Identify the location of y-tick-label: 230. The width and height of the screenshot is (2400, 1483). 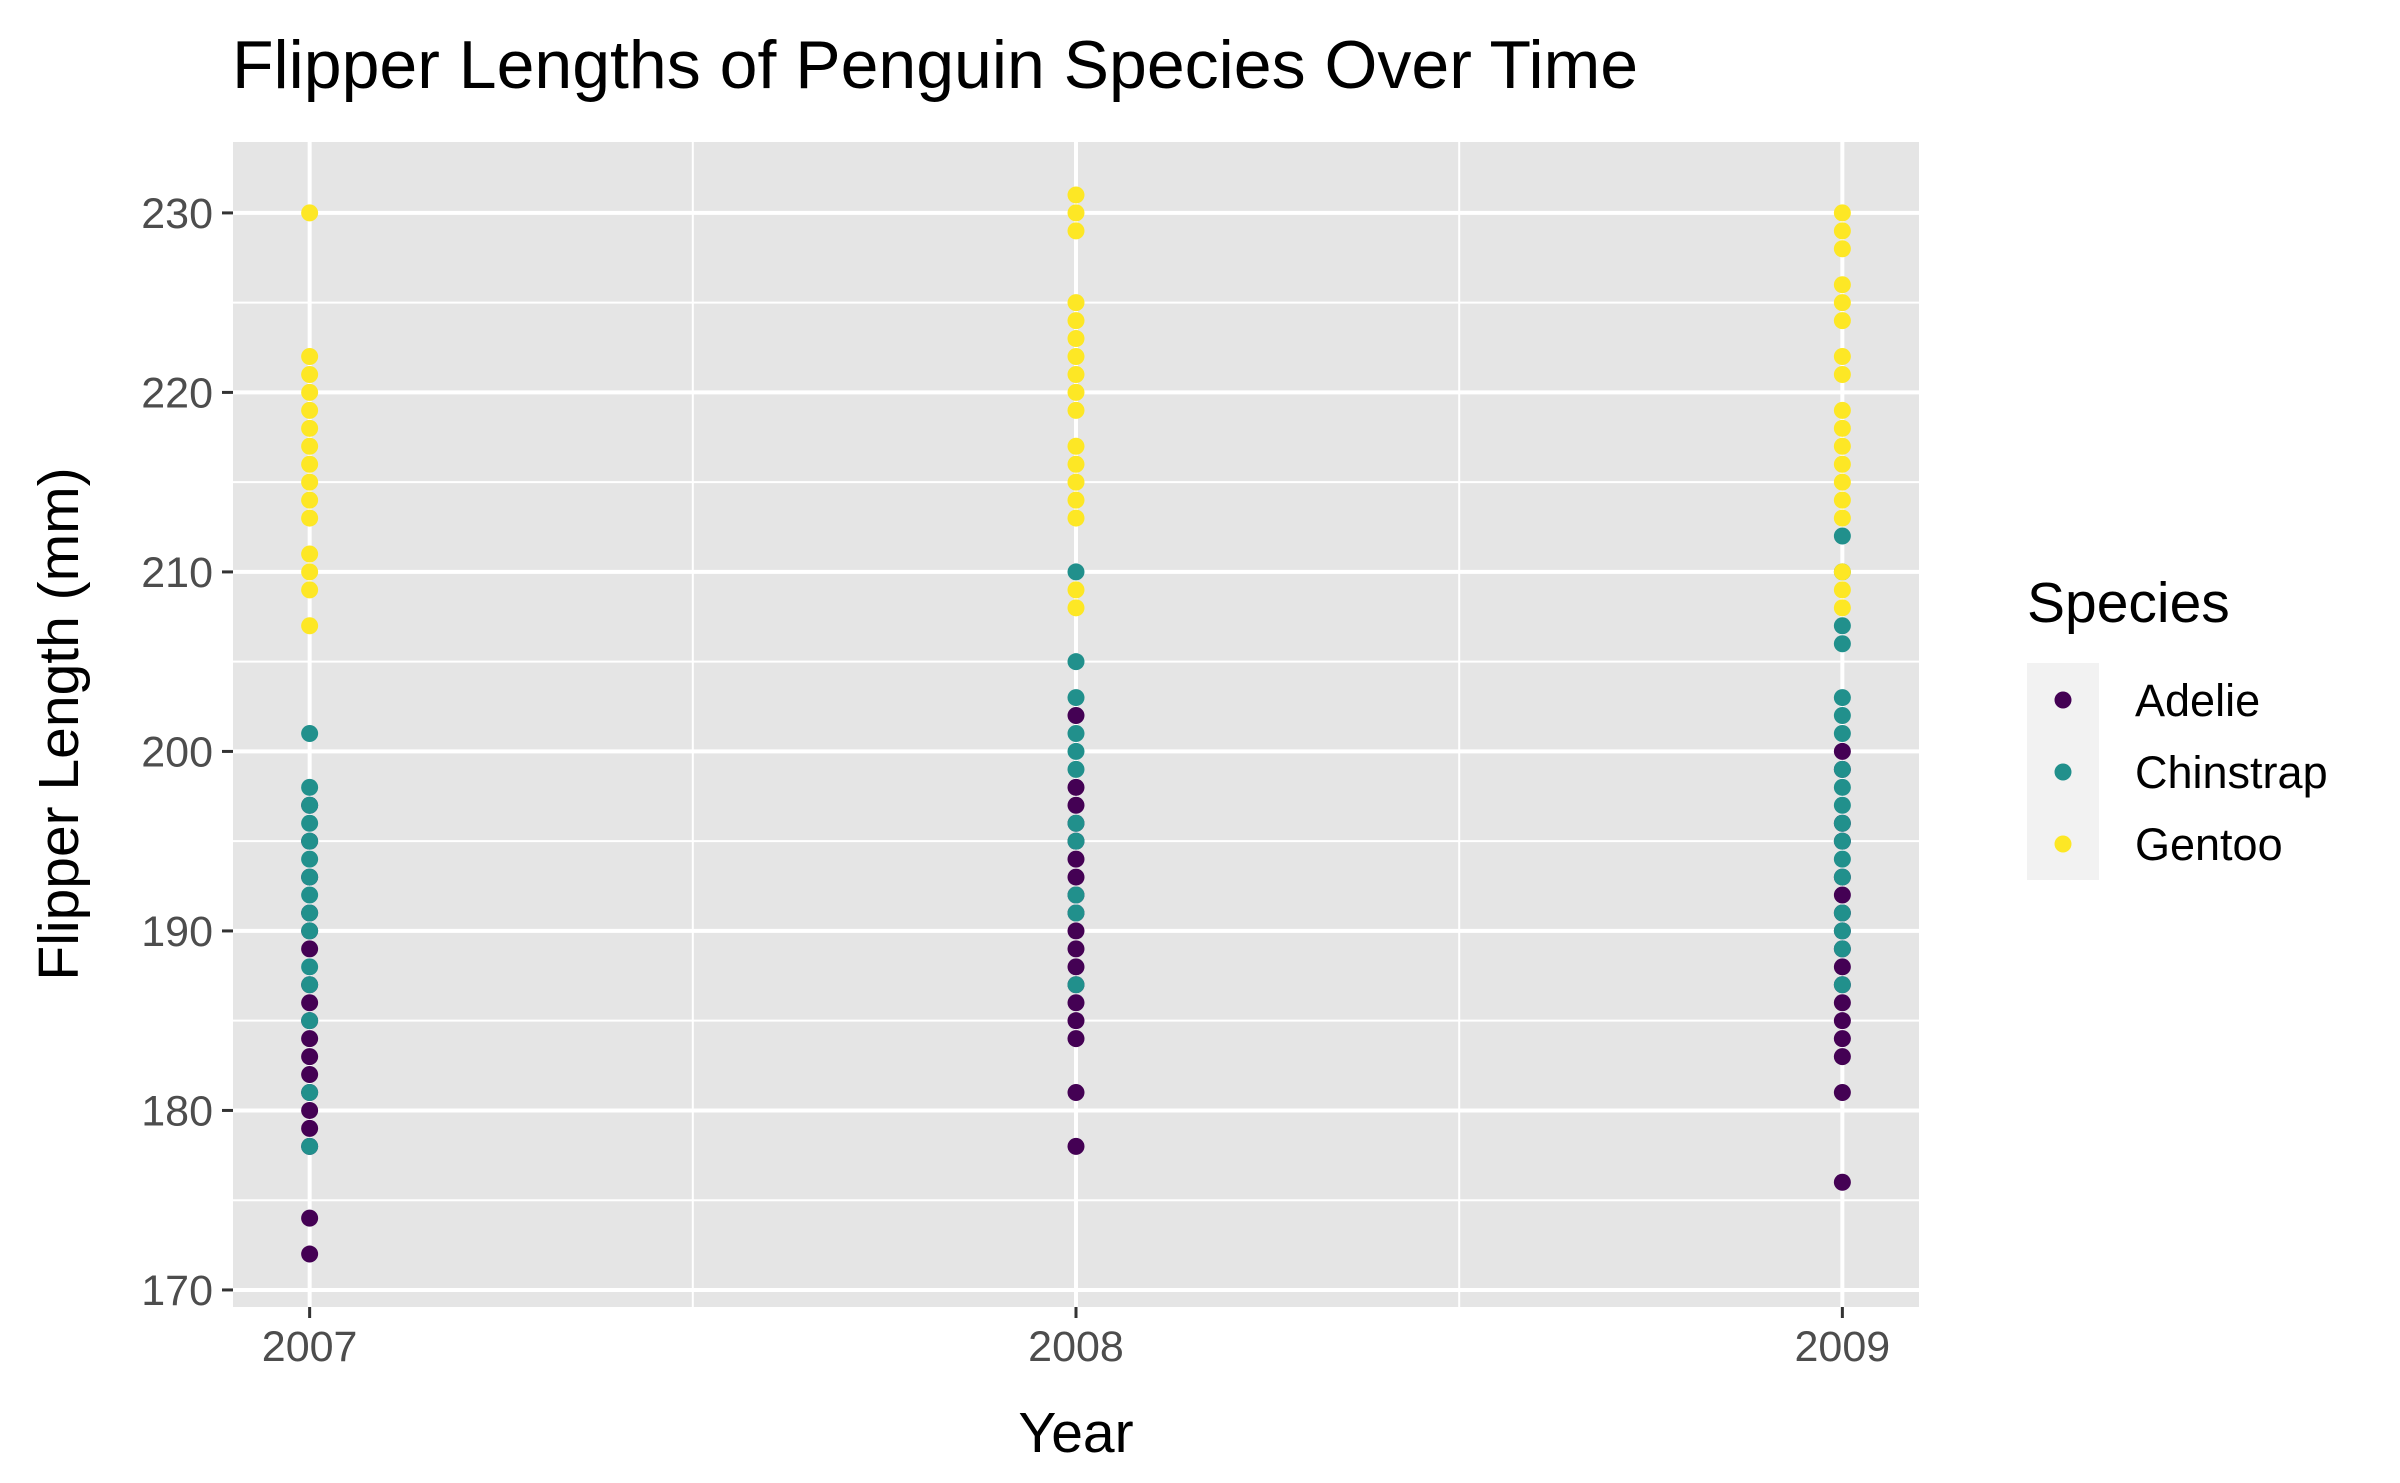
(177, 214).